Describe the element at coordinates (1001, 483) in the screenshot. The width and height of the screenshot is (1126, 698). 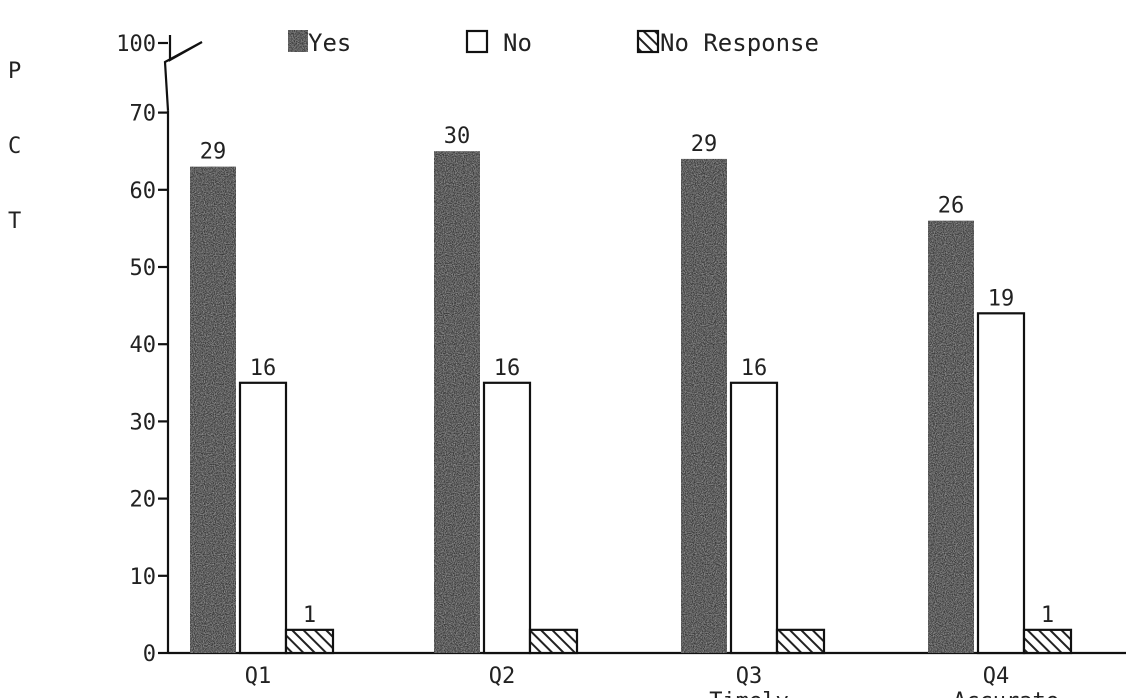
I see `bar-no-q4` at that location.